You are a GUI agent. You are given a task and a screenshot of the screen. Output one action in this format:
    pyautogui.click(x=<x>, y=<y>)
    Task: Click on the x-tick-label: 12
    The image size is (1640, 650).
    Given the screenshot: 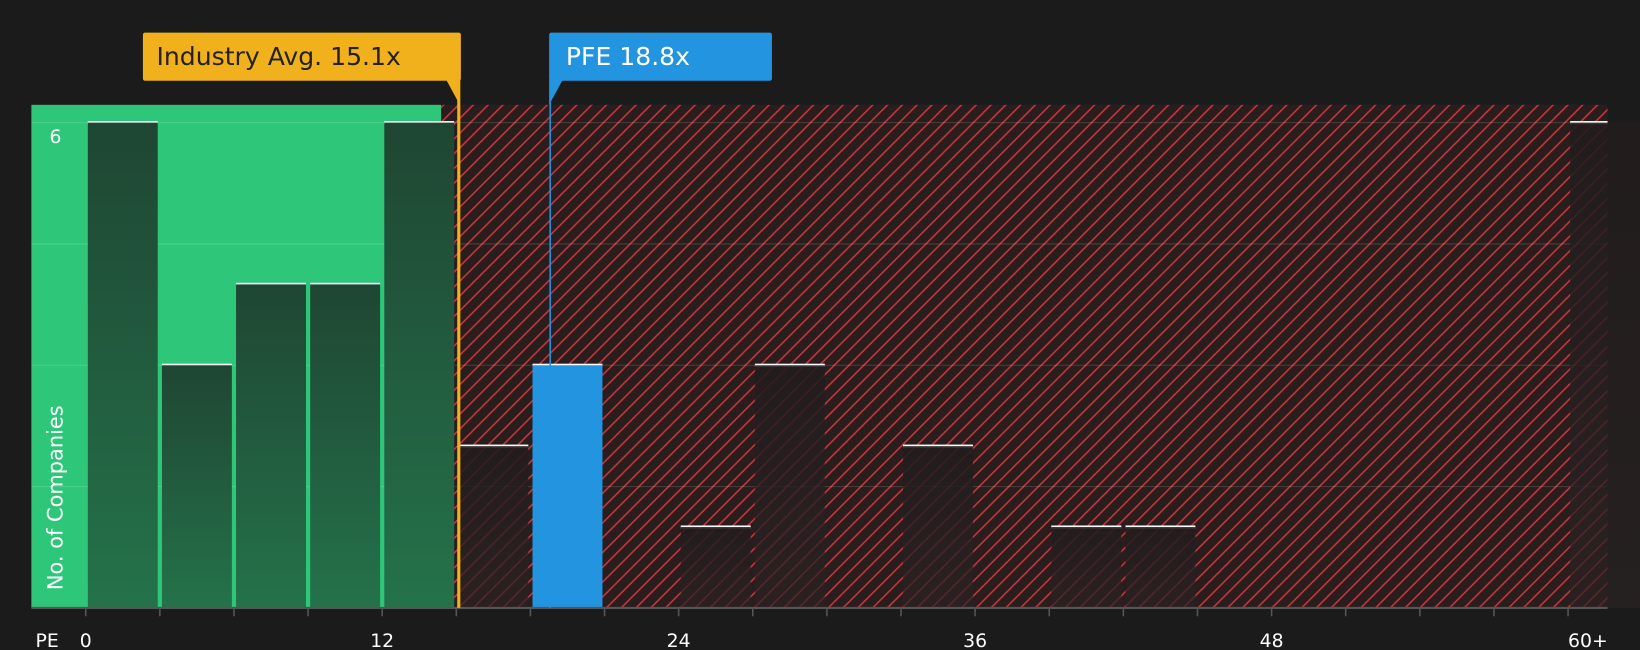 What is the action you would take?
    pyautogui.click(x=382, y=640)
    